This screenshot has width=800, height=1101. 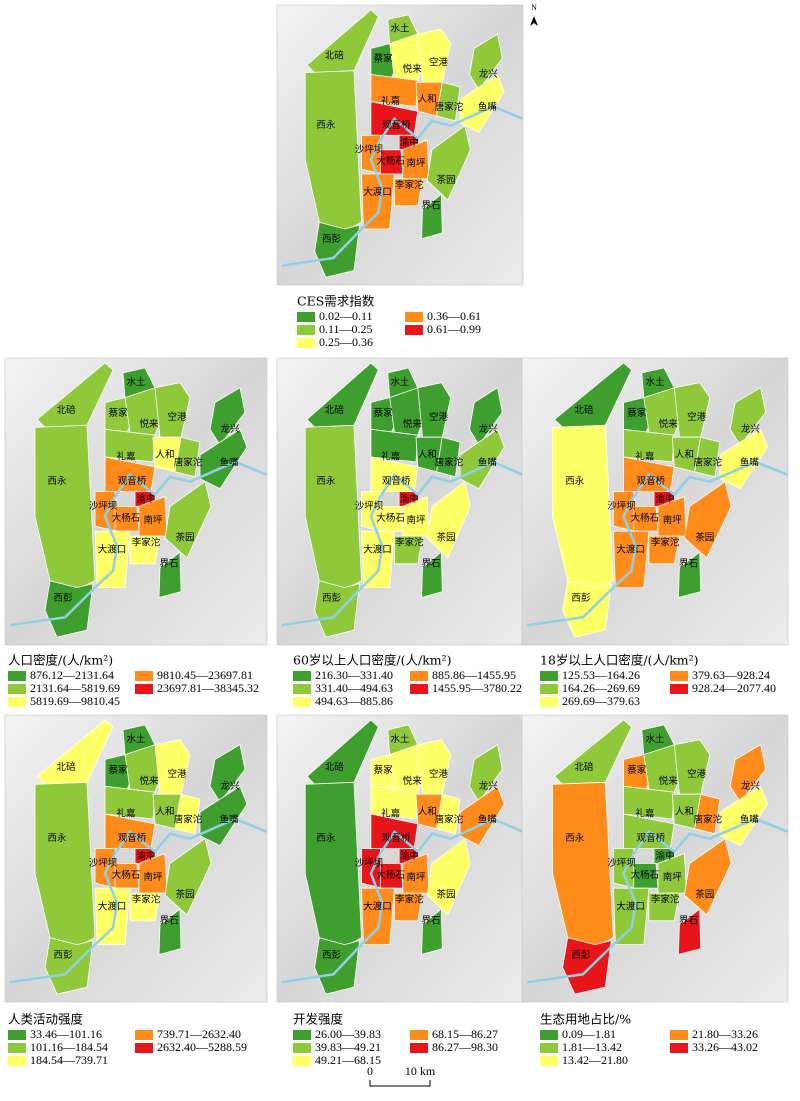 What do you see at coordinates (474, 675) in the screenshot?
I see `legend-label: 885.86—1455.95` at bounding box center [474, 675].